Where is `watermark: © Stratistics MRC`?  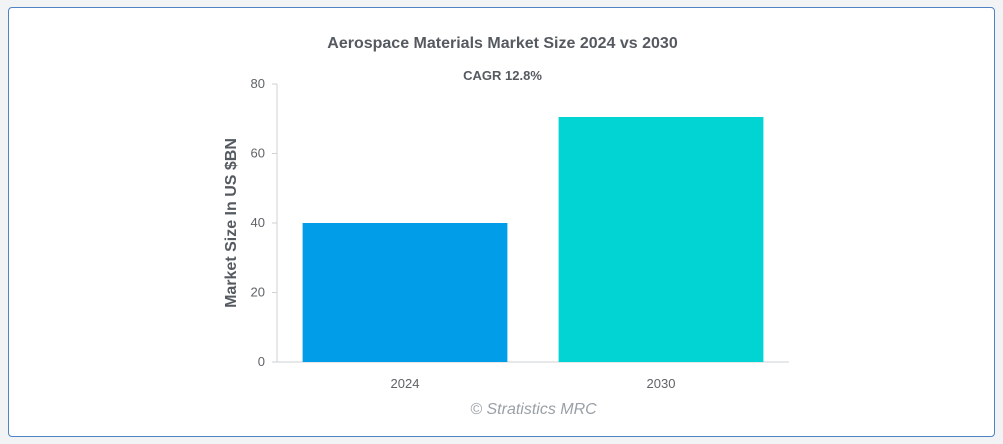 watermark: © Stratistics MRC is located at coordinates (533, 409).